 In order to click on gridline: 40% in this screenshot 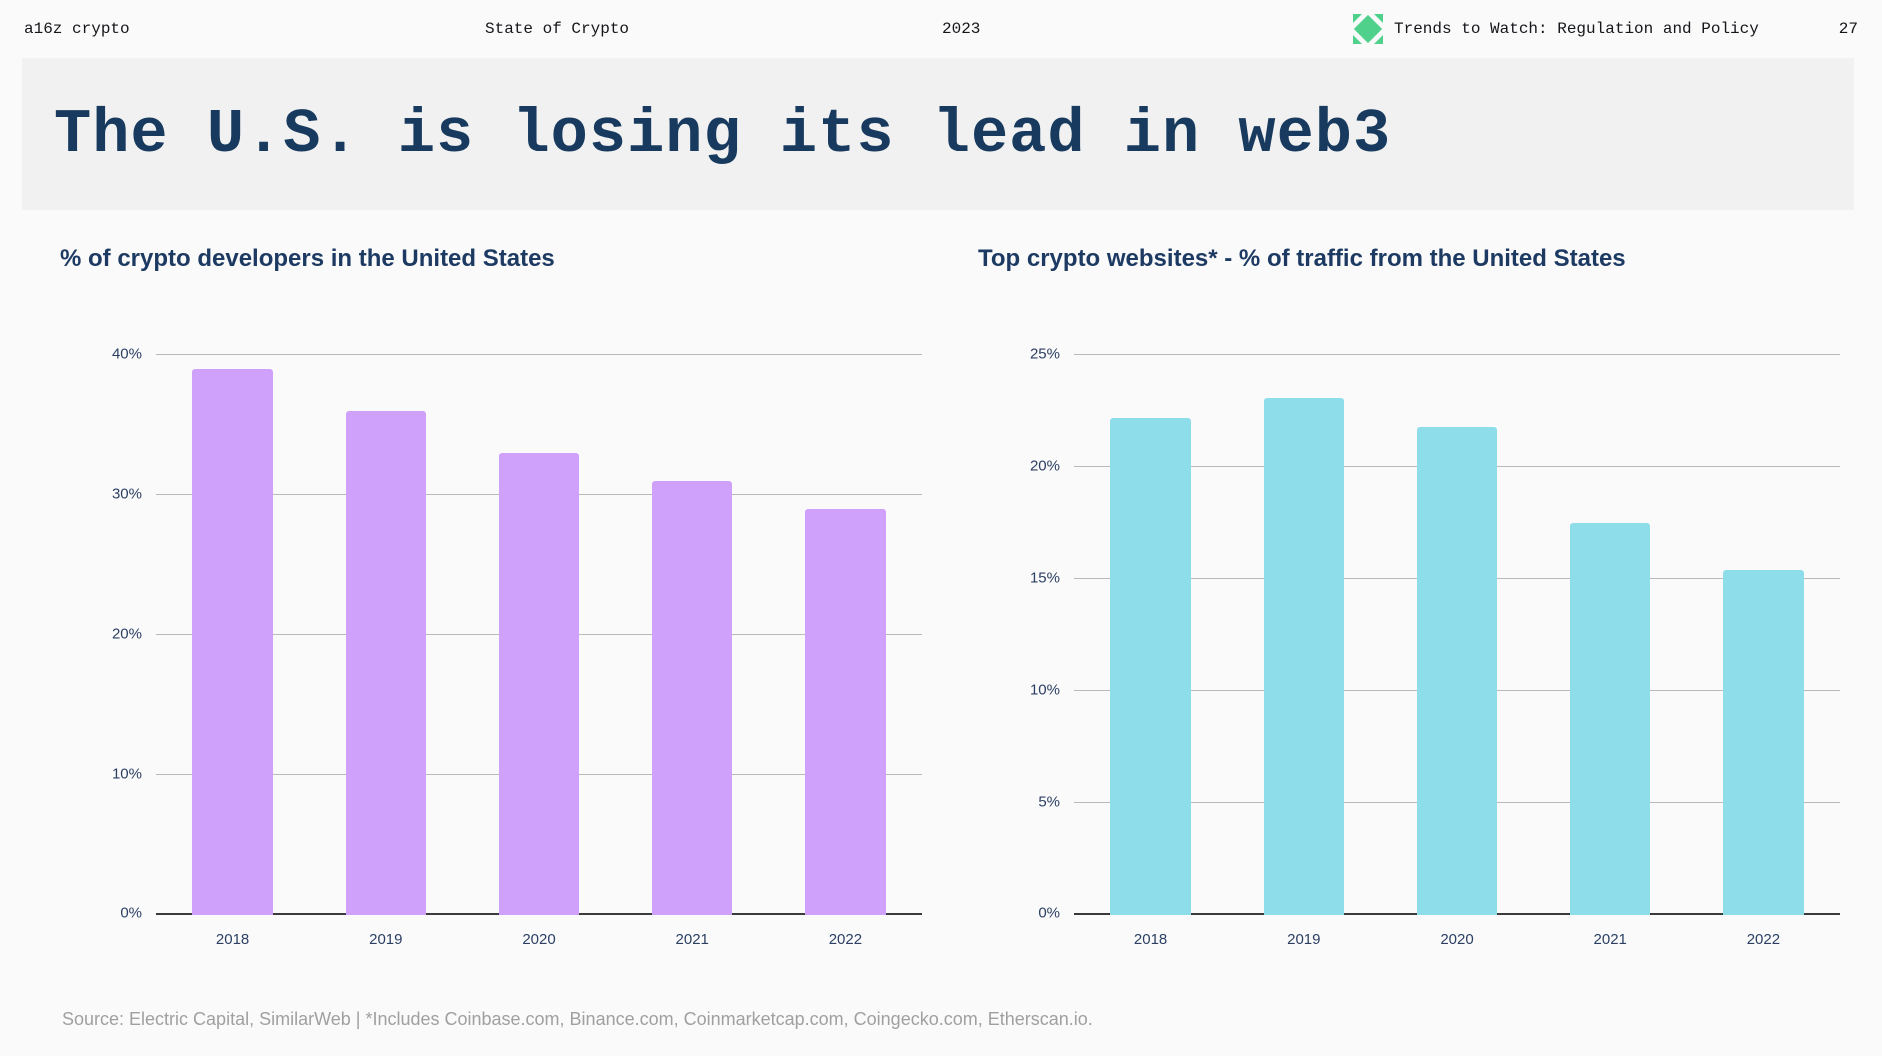, I will do `click(517, 354)`.